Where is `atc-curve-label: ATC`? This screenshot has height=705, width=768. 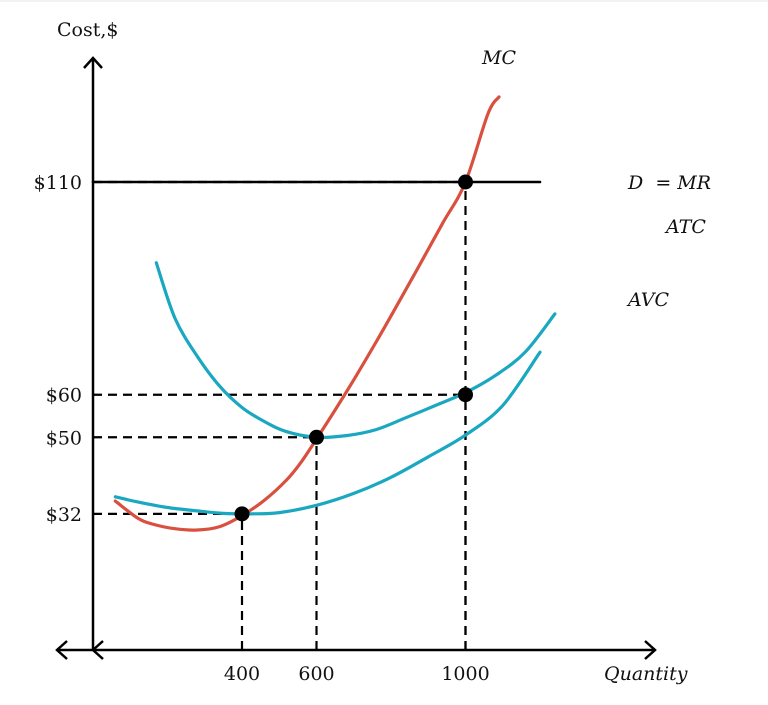
atc-curve-label: ATC is located at coordinates (685, 227).